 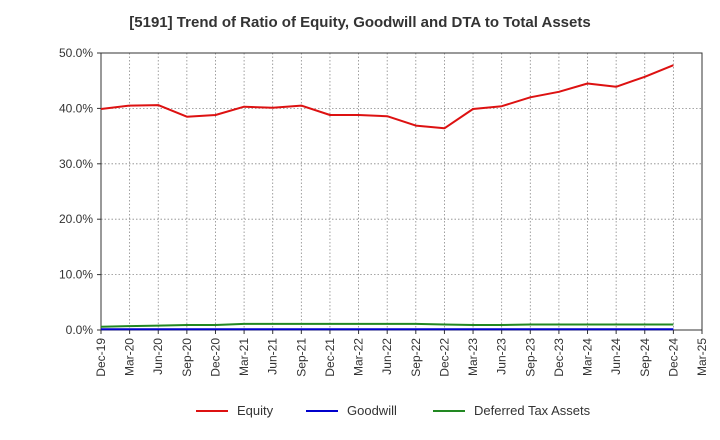 I want to click on legend-label-equity: Equity, so click(x=255, y=410).